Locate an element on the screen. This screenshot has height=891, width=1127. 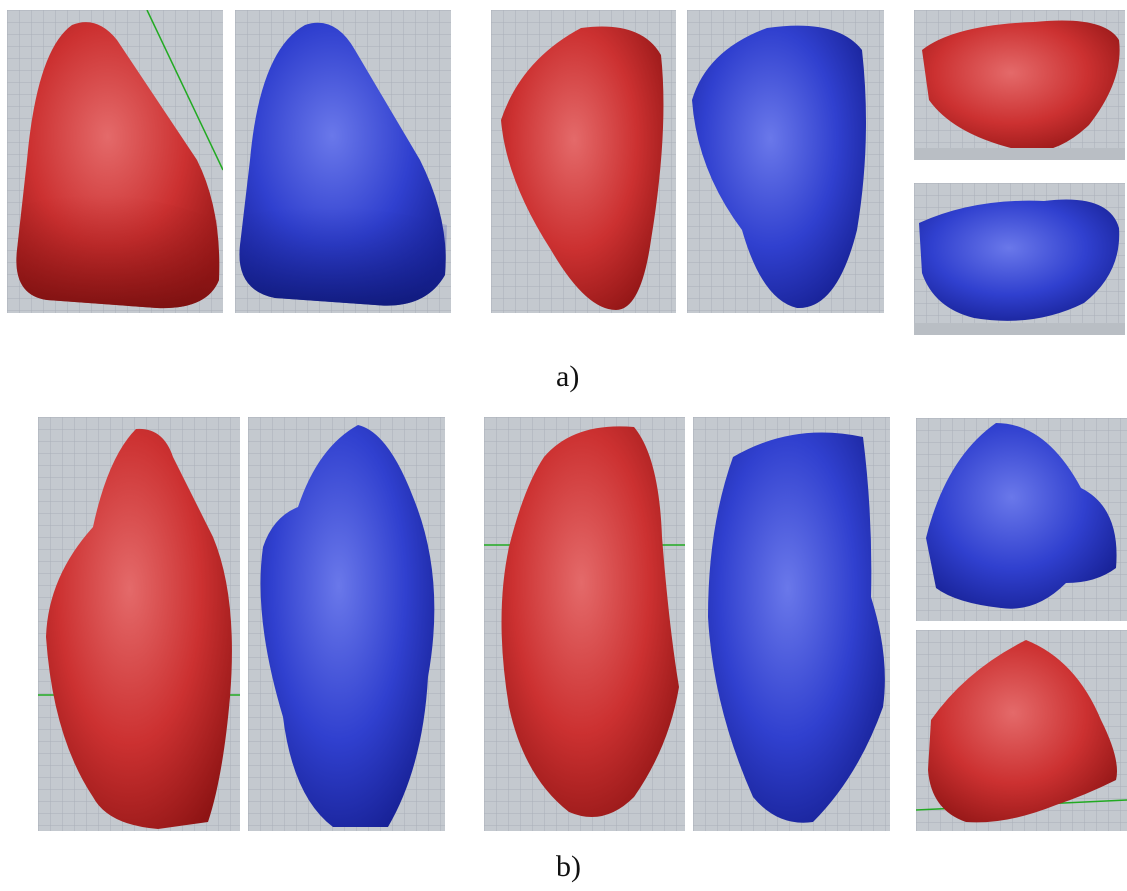
panel-b-front-blue is located at coordinates (346, 624).